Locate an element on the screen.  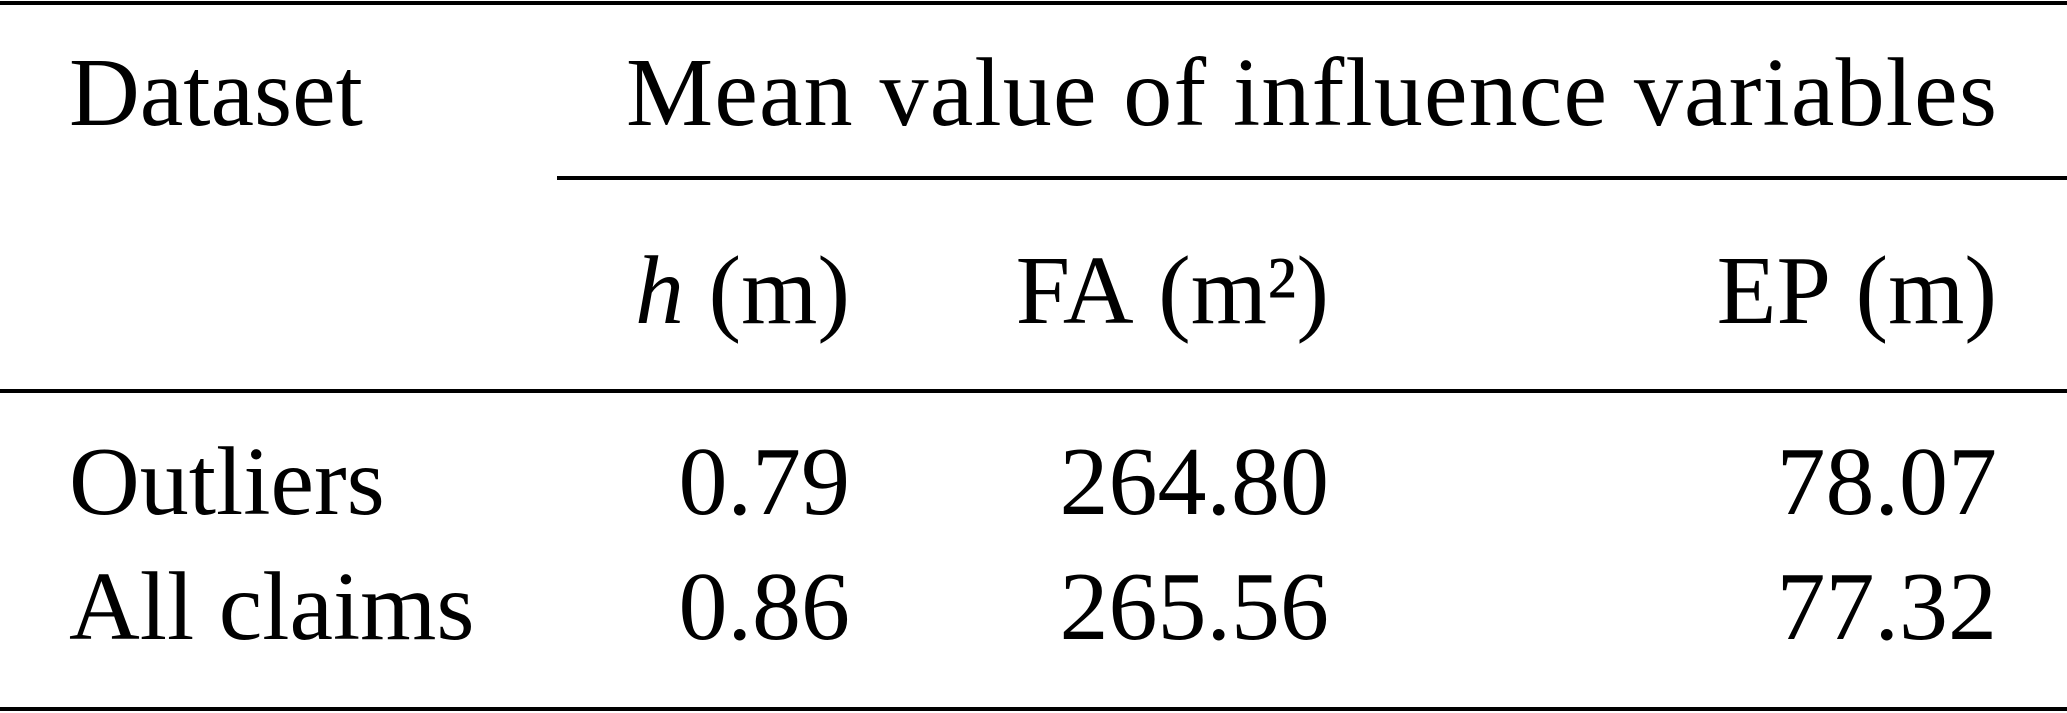
column-unit: (m²) is located at coordinates (1243, 291).